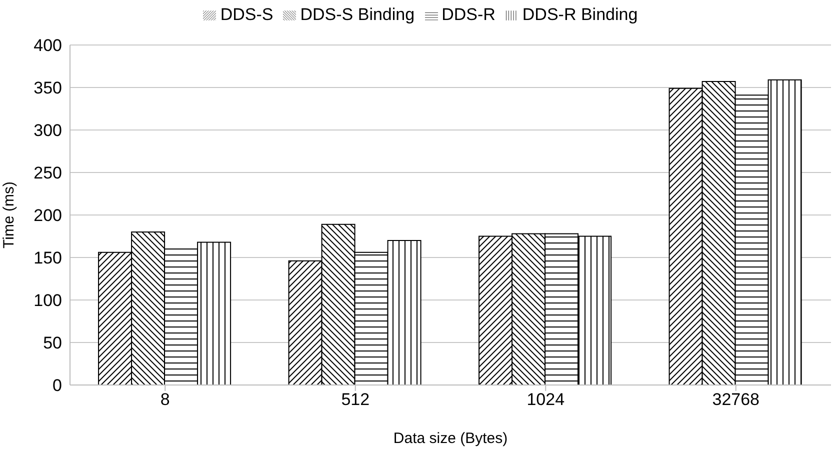 The width and height of the screenshot is (833, 450). What do you see at coordinates (545, 400) in the screenshot?
I see `x-tick-label: 1024` at bounding box center [545, 400].